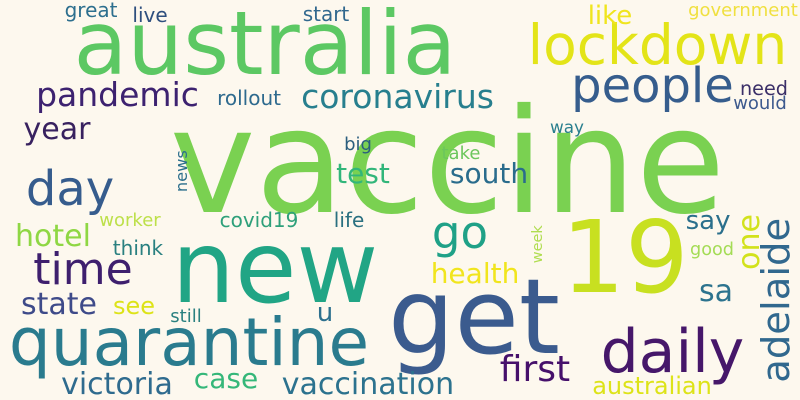  What do you see at coordinates (537, 244) in the screenshot?
I see `word-week: week` at bounding box center [537, 244].